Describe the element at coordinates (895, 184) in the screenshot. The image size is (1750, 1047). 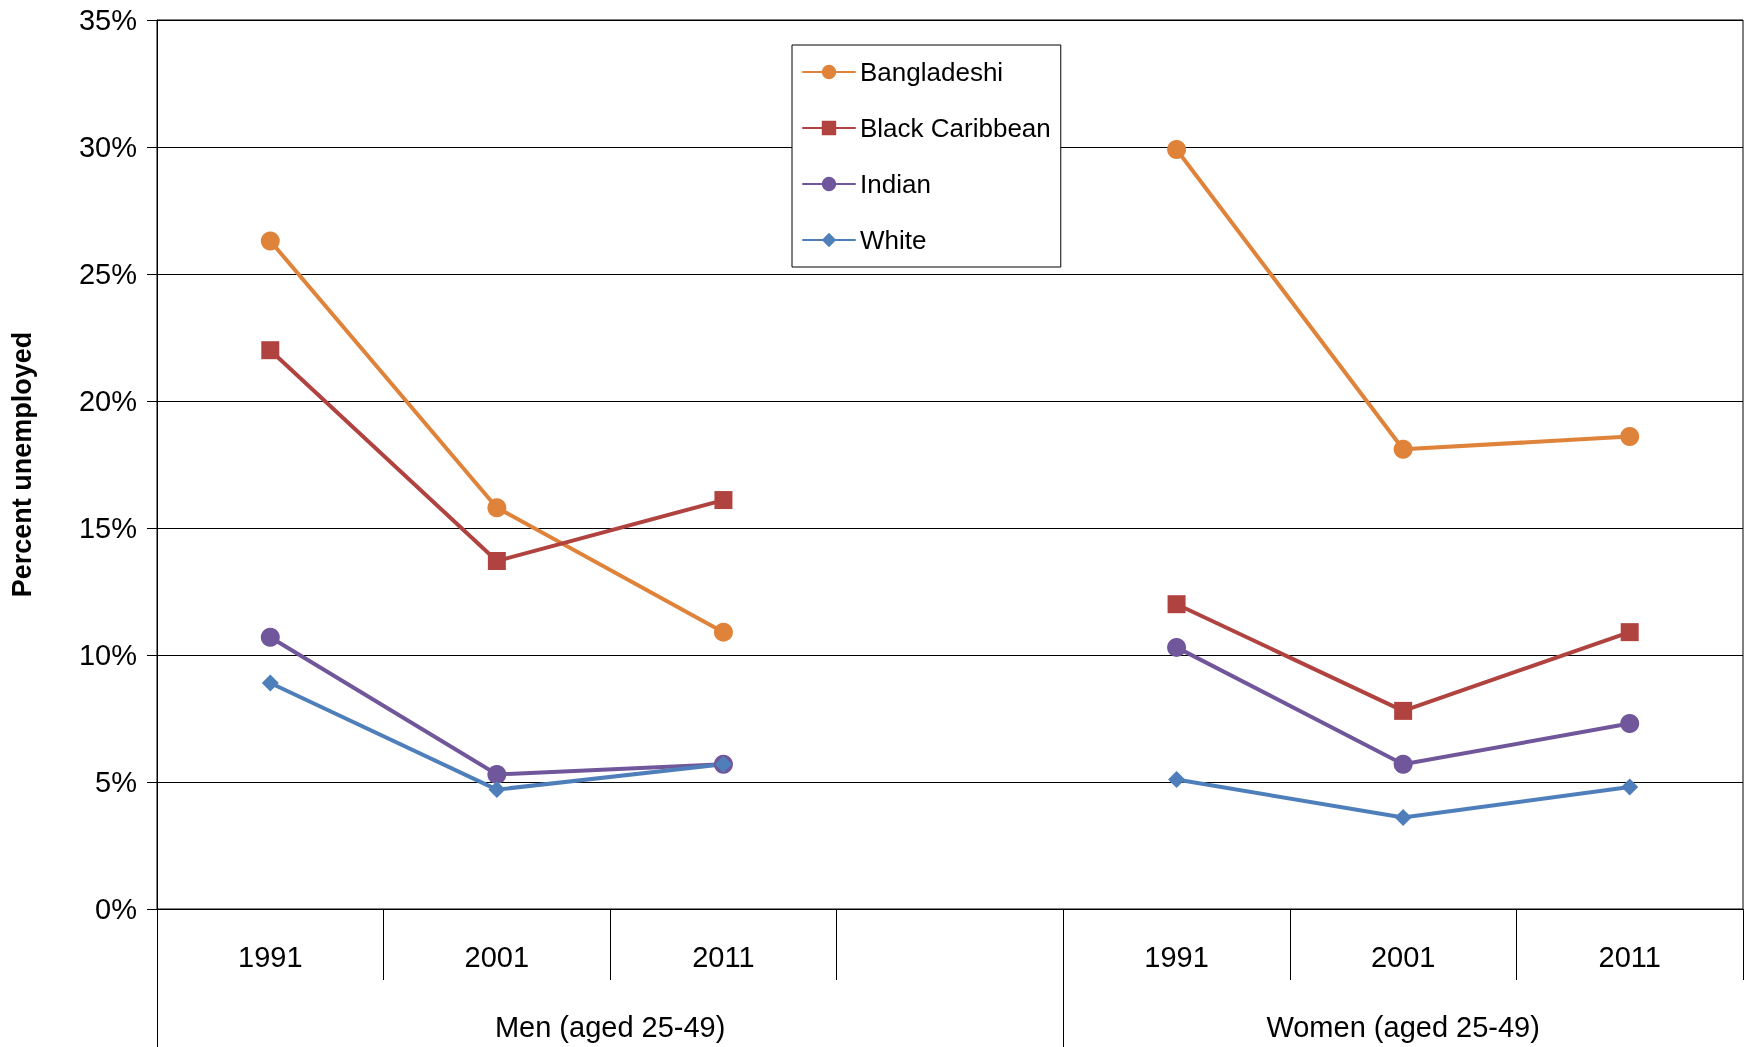
I see `legend-label: Indian` at that location.